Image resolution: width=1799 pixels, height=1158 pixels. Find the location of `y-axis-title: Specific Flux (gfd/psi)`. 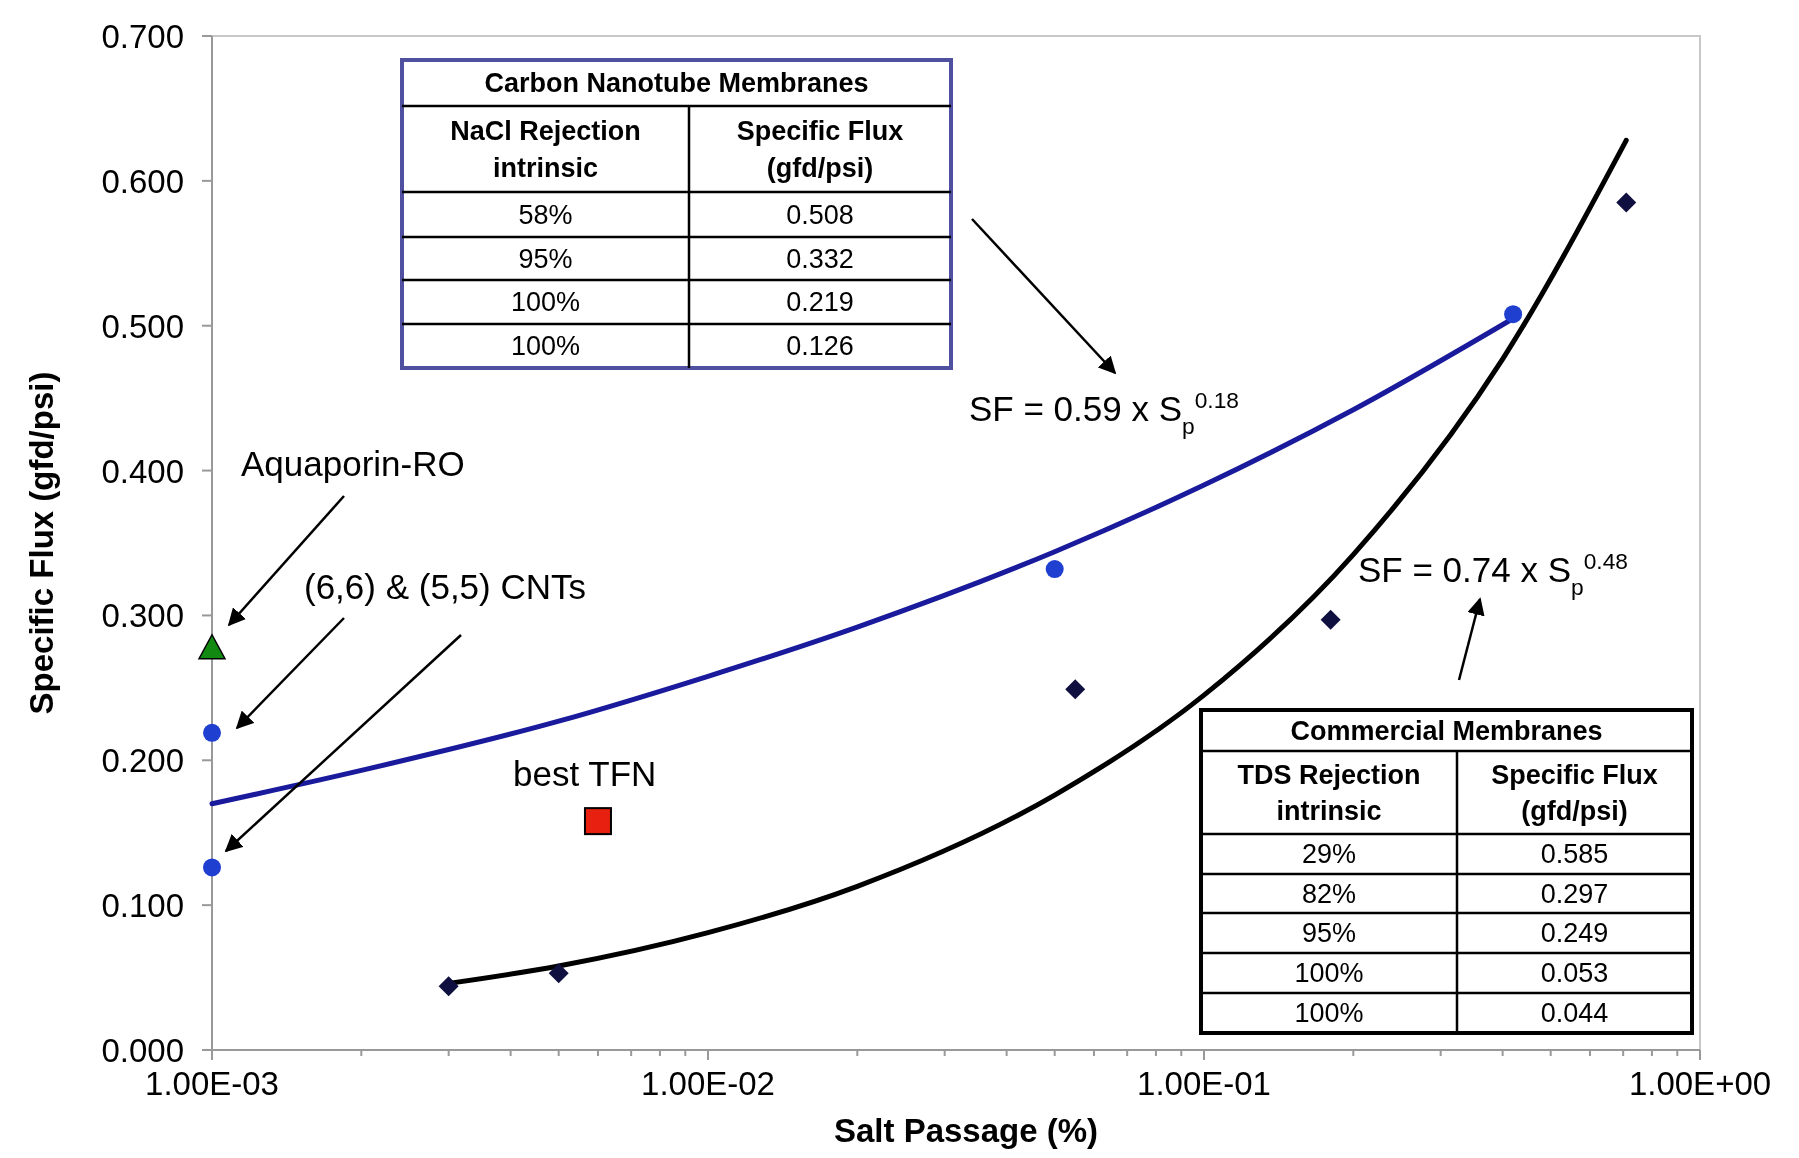

y-axis-title: Specific Flux (gfd/psi) is located at coordinates (41, 543).